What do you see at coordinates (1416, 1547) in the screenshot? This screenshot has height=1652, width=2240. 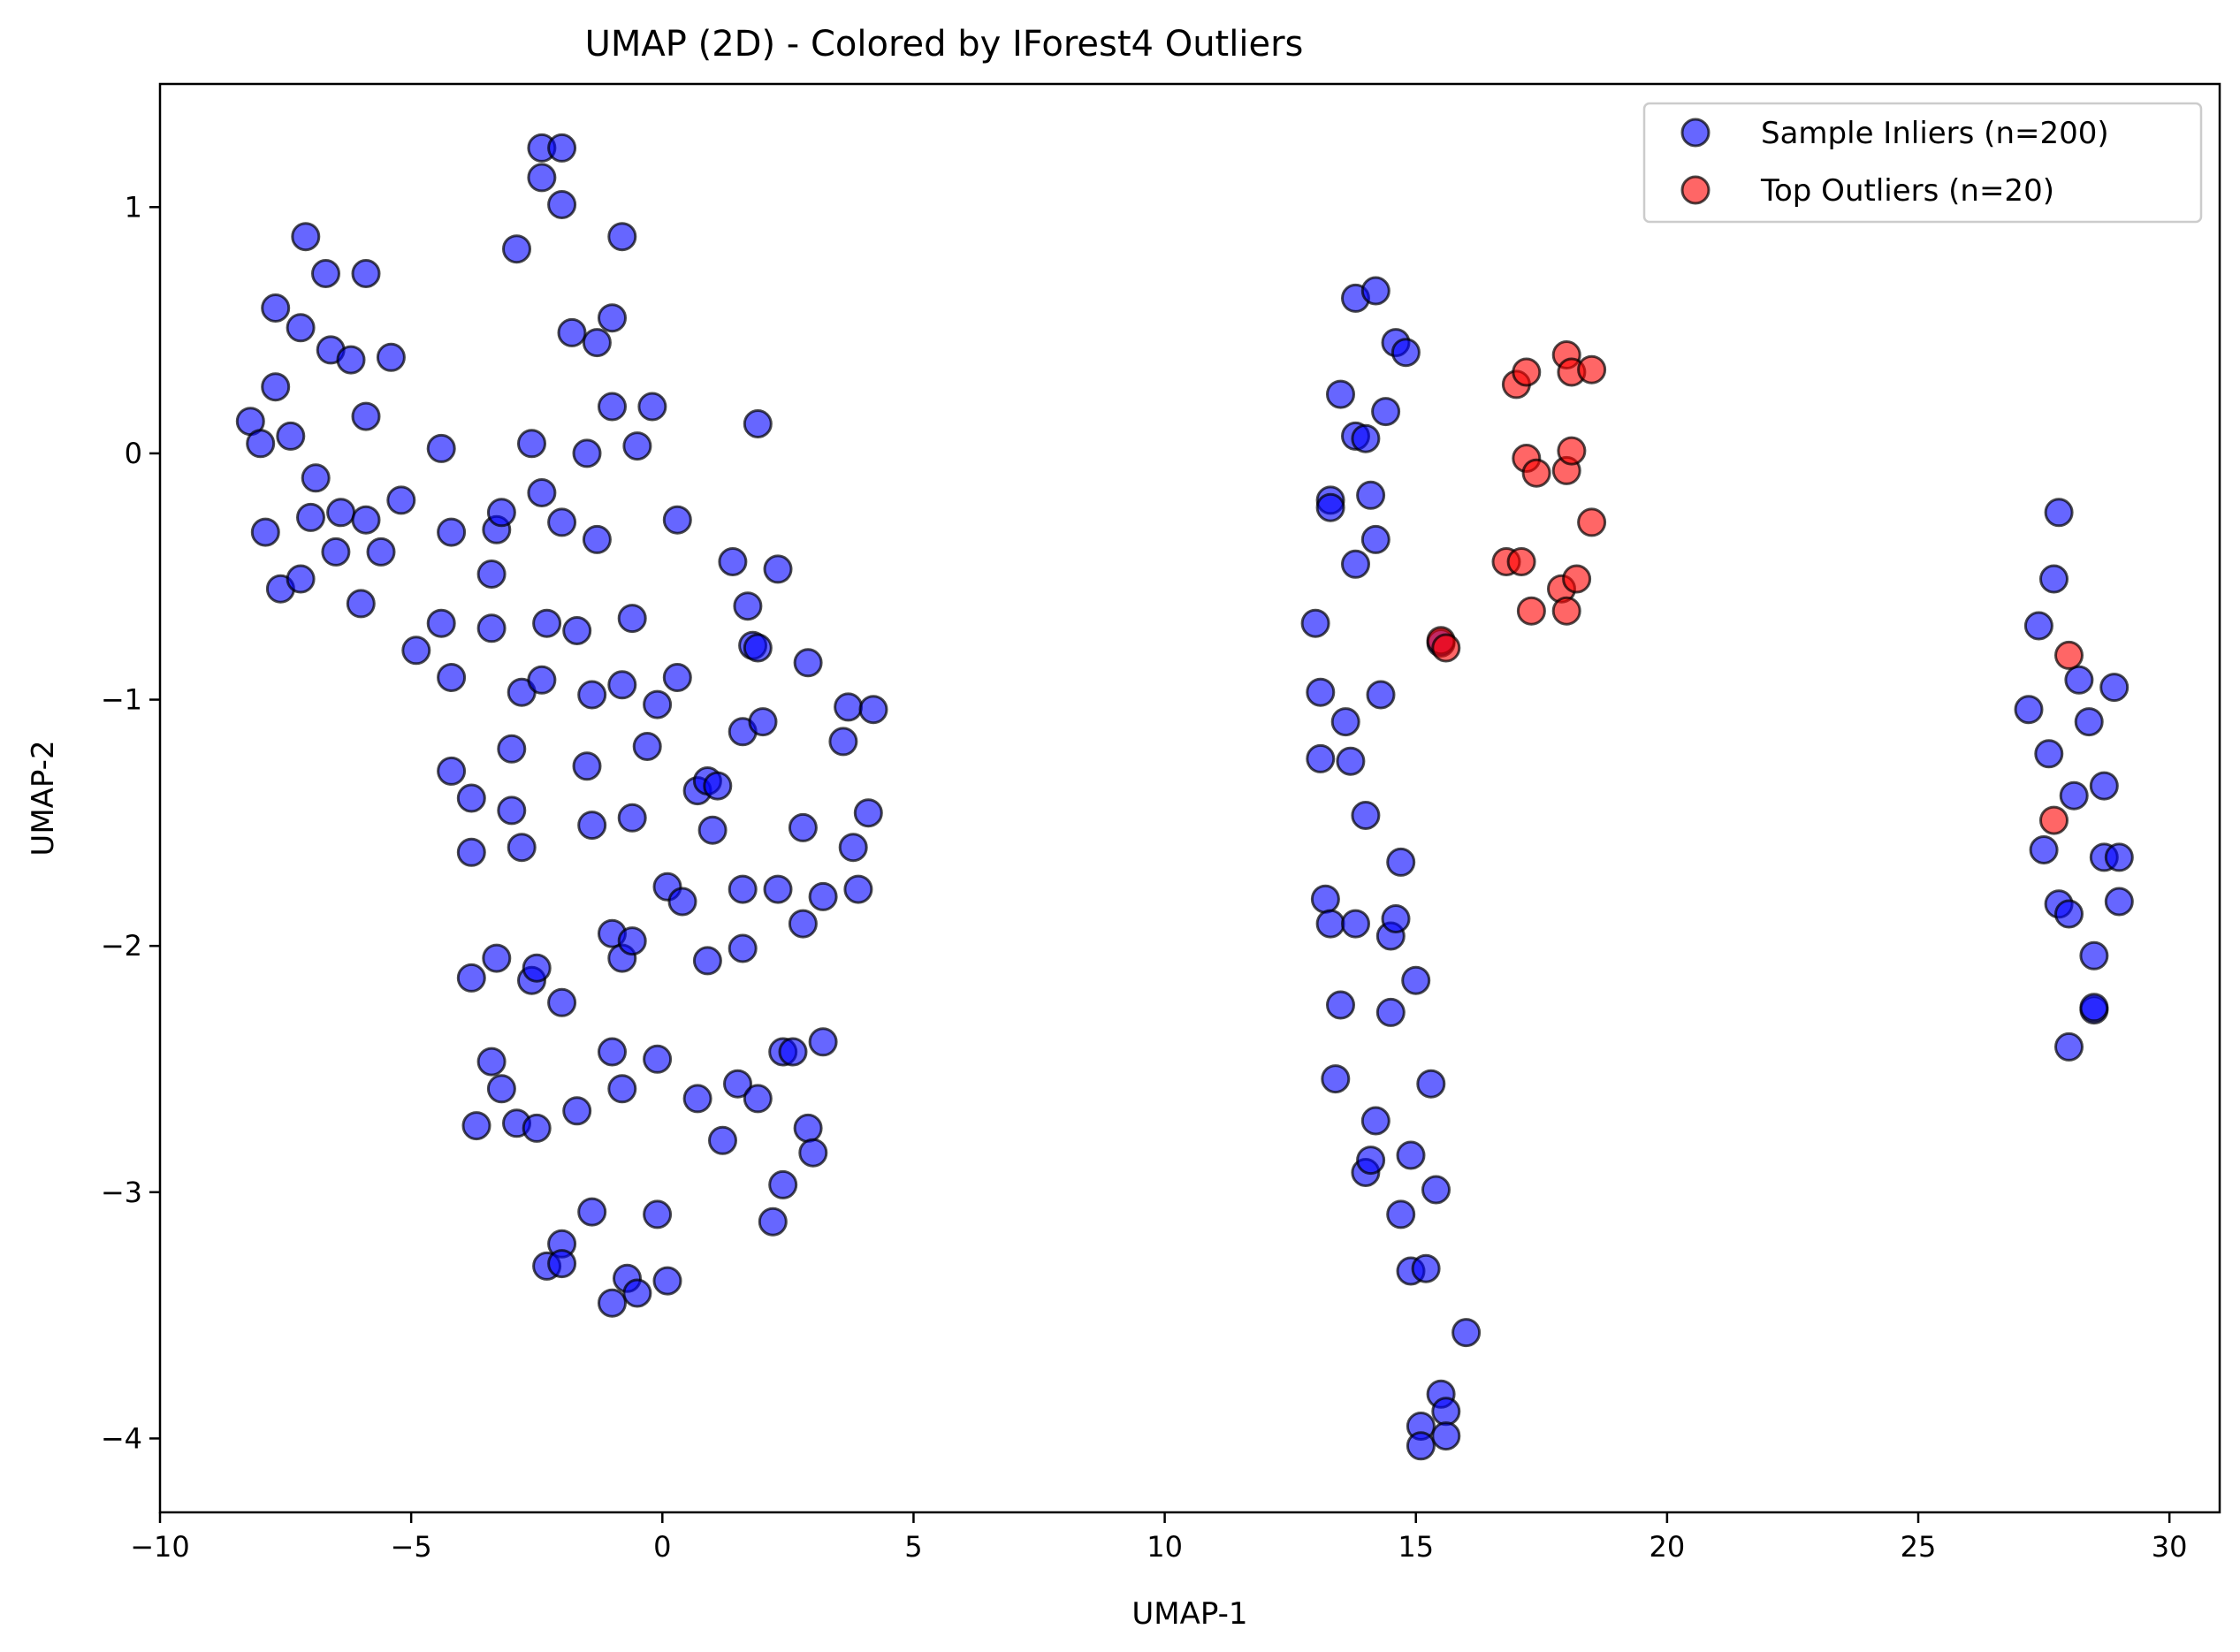 I see `x-tick-label: 15` at bounding box center [1416, 1547].